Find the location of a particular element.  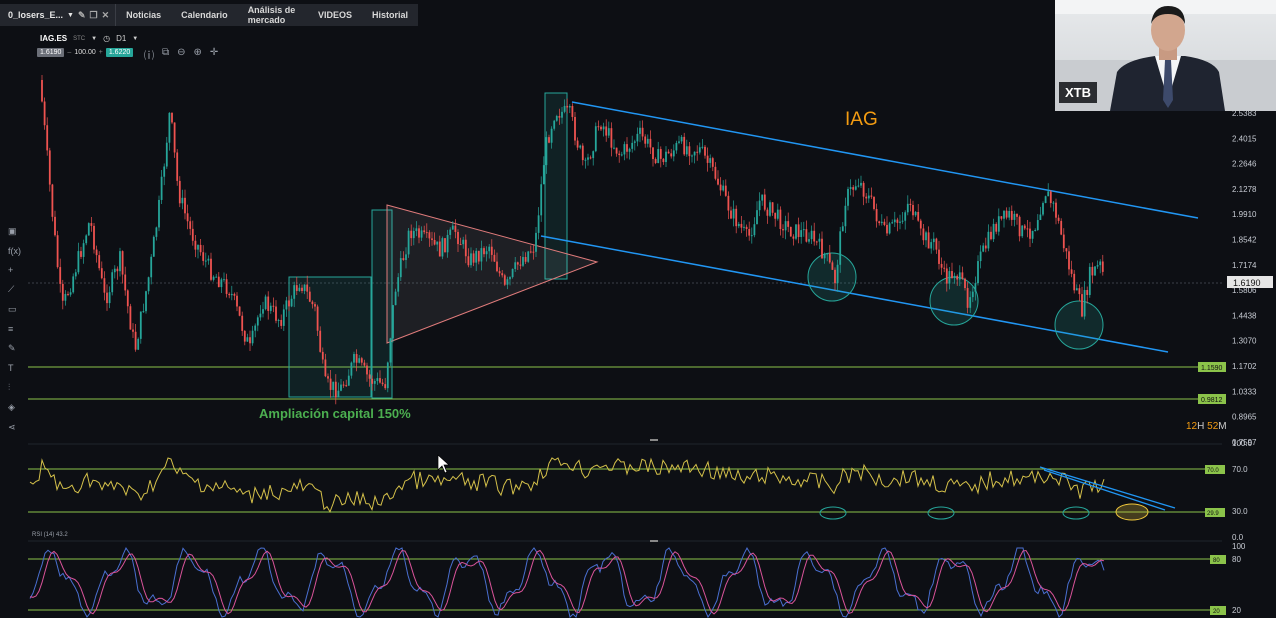

ask-price: 1.6220 is located at coordinates (119, 52).